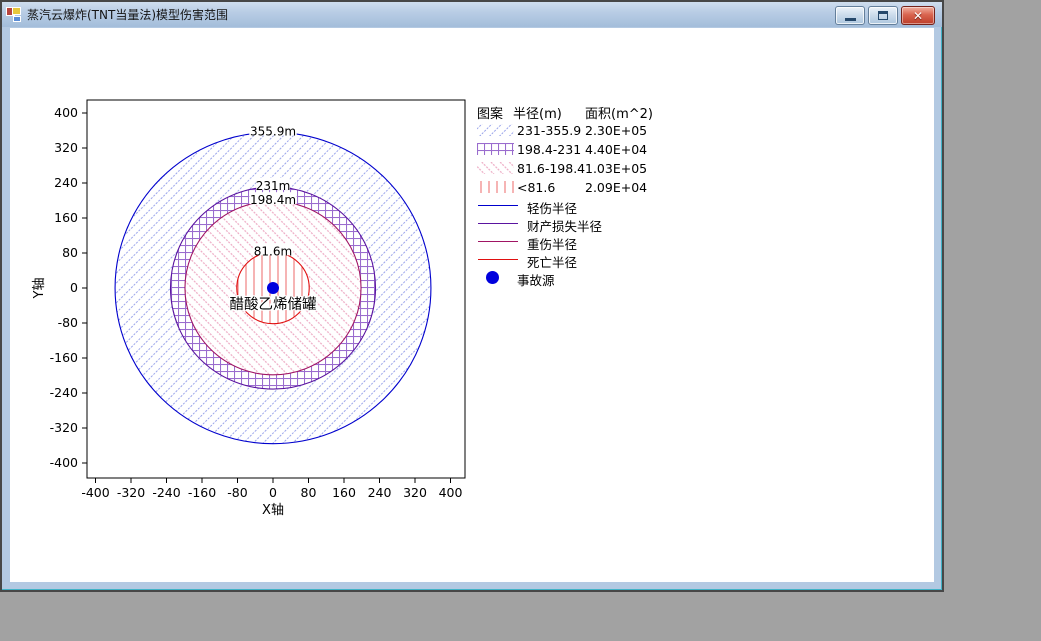 This screenshot has width=1041, height=641. Describe the element at coordinates (273, 304) in the screenshot. I see `tank-center-label: 醋酸乙烯储罐` at that location.